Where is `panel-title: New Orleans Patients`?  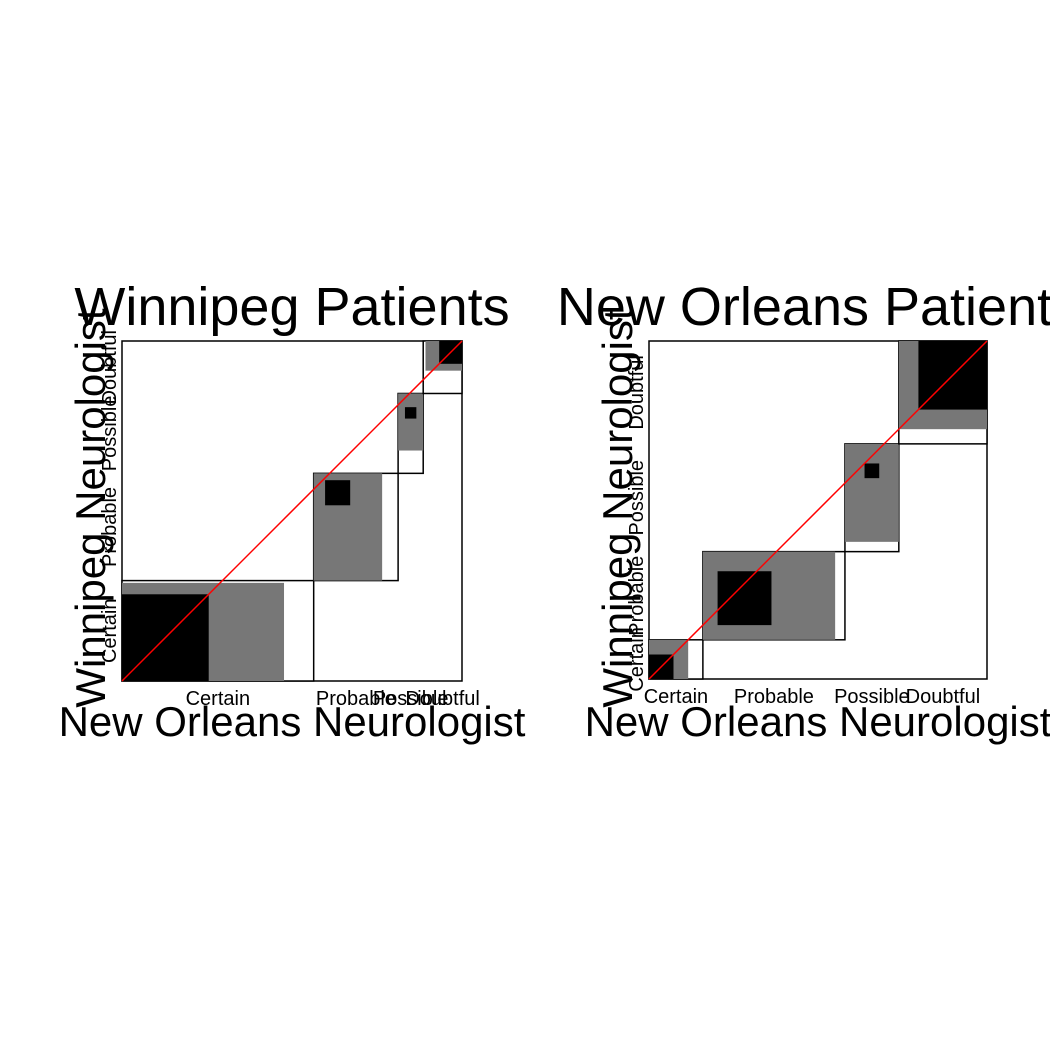
panel-title: New Orleans Patients is located at coordinates (803, 307).